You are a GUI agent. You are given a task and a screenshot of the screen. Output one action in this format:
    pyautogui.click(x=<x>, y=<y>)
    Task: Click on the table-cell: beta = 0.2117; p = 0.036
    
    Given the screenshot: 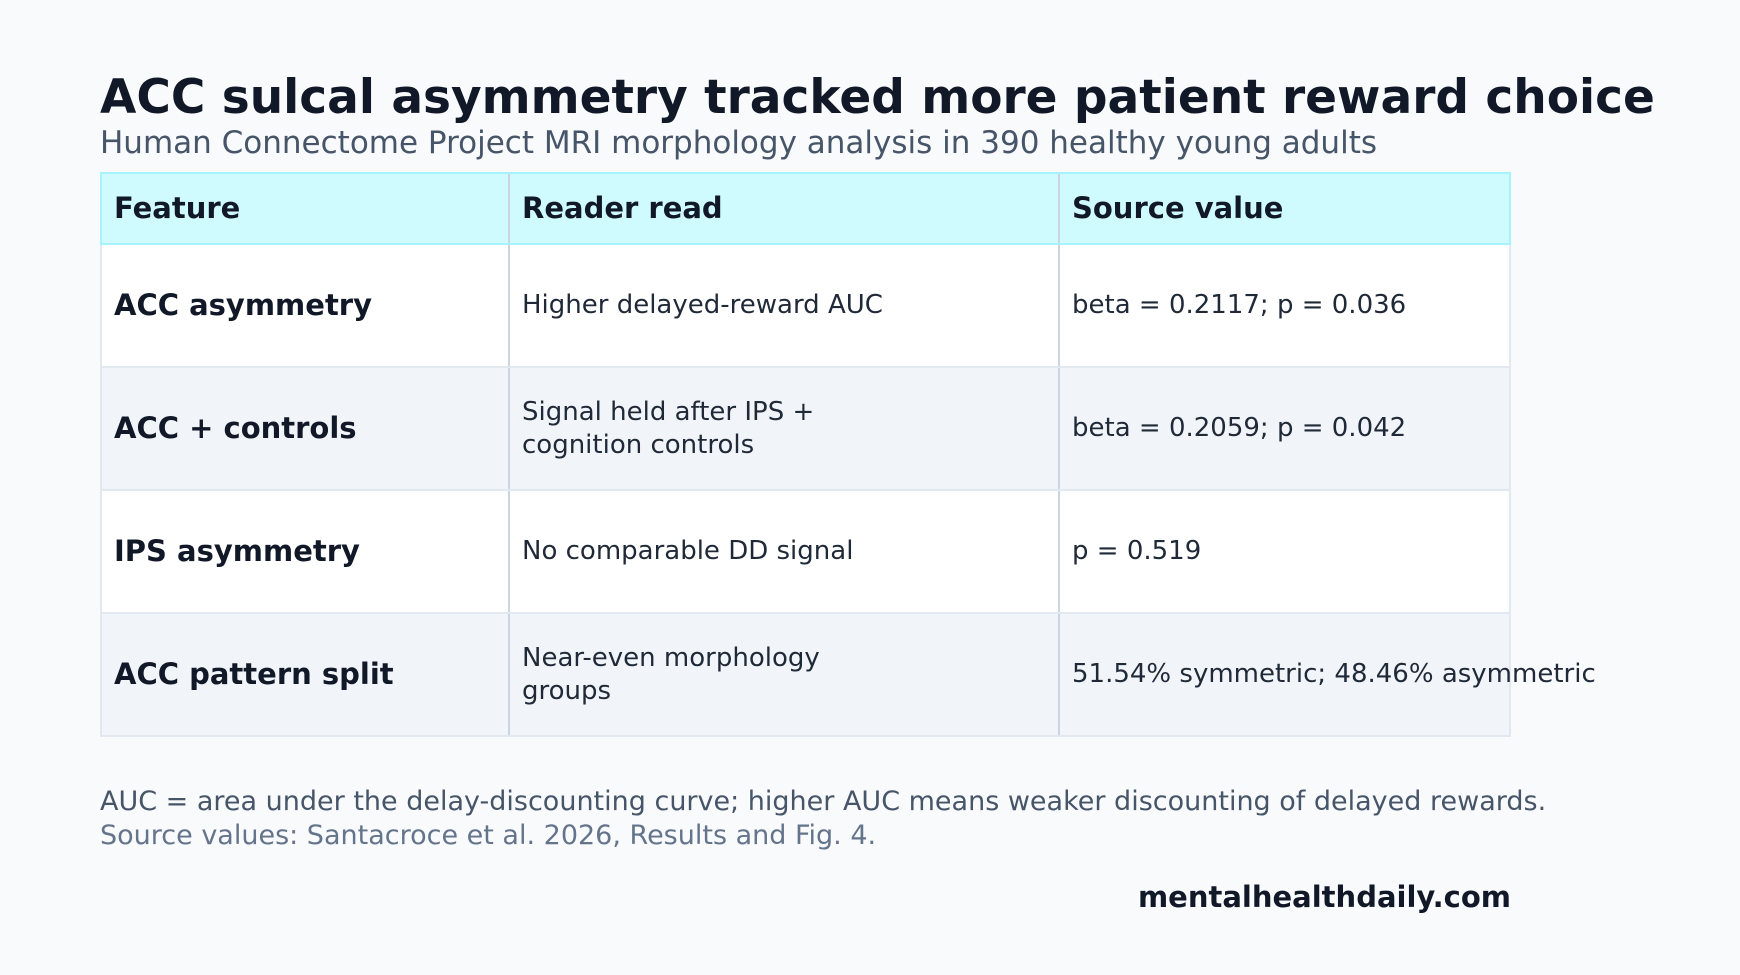 What is the action you would take?
    pyautogui.click(x=1239, y=305)
    